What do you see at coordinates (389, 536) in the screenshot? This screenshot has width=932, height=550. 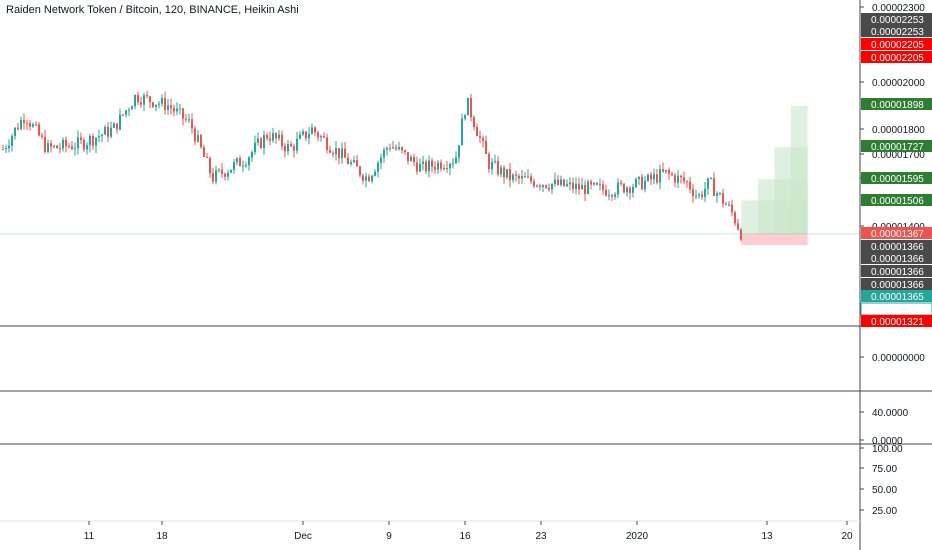 I see `x-tick-label: 9` at bounding box center [389, 536].